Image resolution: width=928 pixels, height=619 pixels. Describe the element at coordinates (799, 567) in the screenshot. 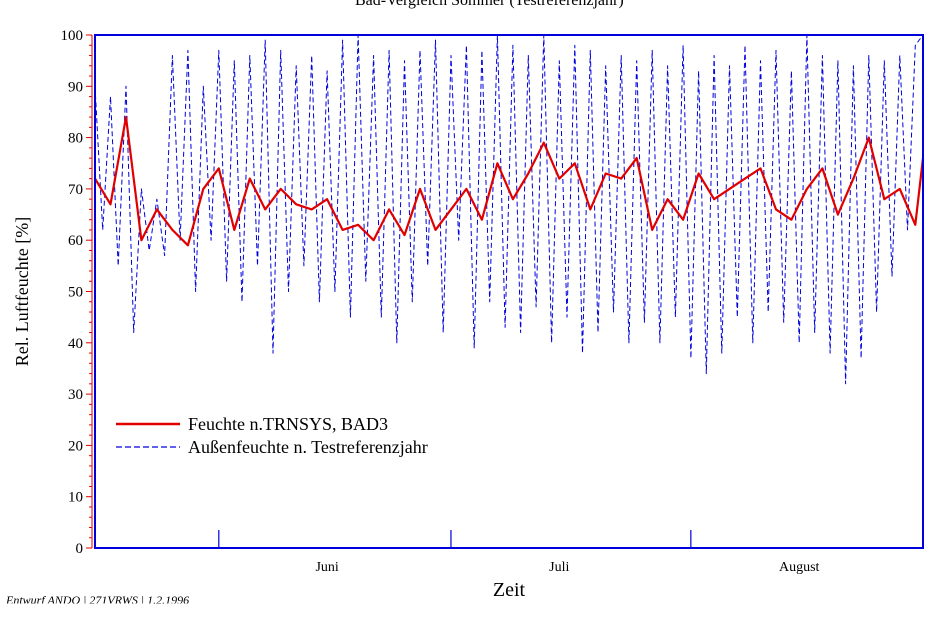

I see `x-tick-label: August` at that location.